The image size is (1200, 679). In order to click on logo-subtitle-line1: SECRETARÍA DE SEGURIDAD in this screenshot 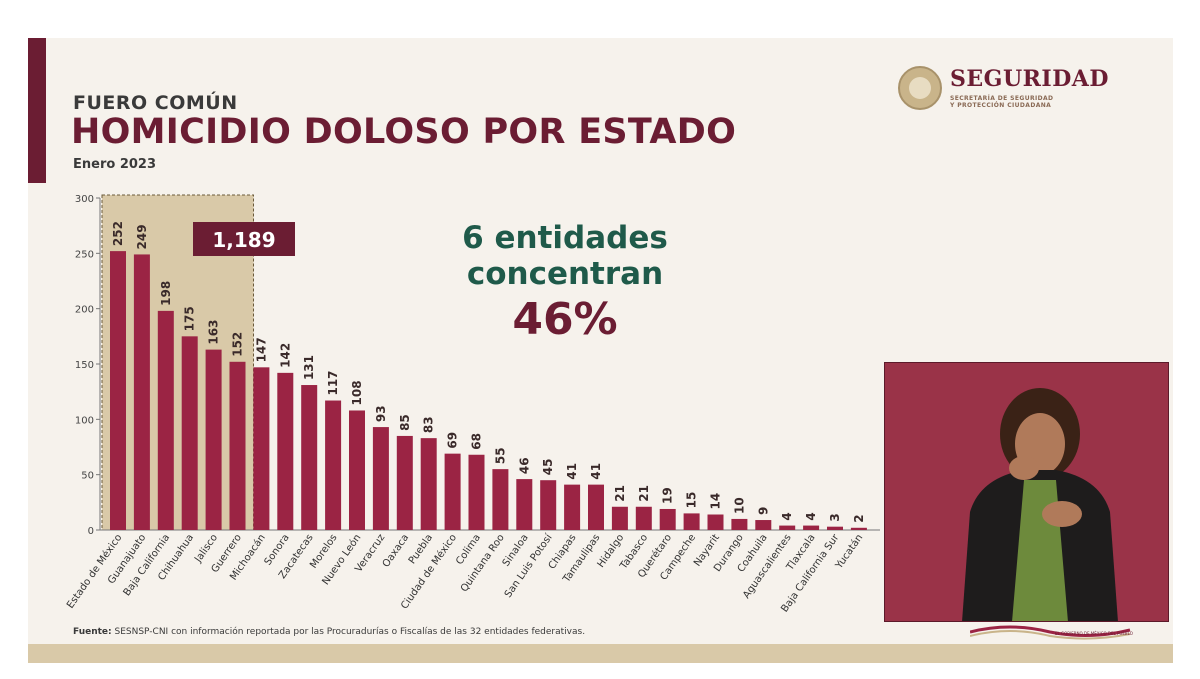, I will do `click(1002, 98)`.